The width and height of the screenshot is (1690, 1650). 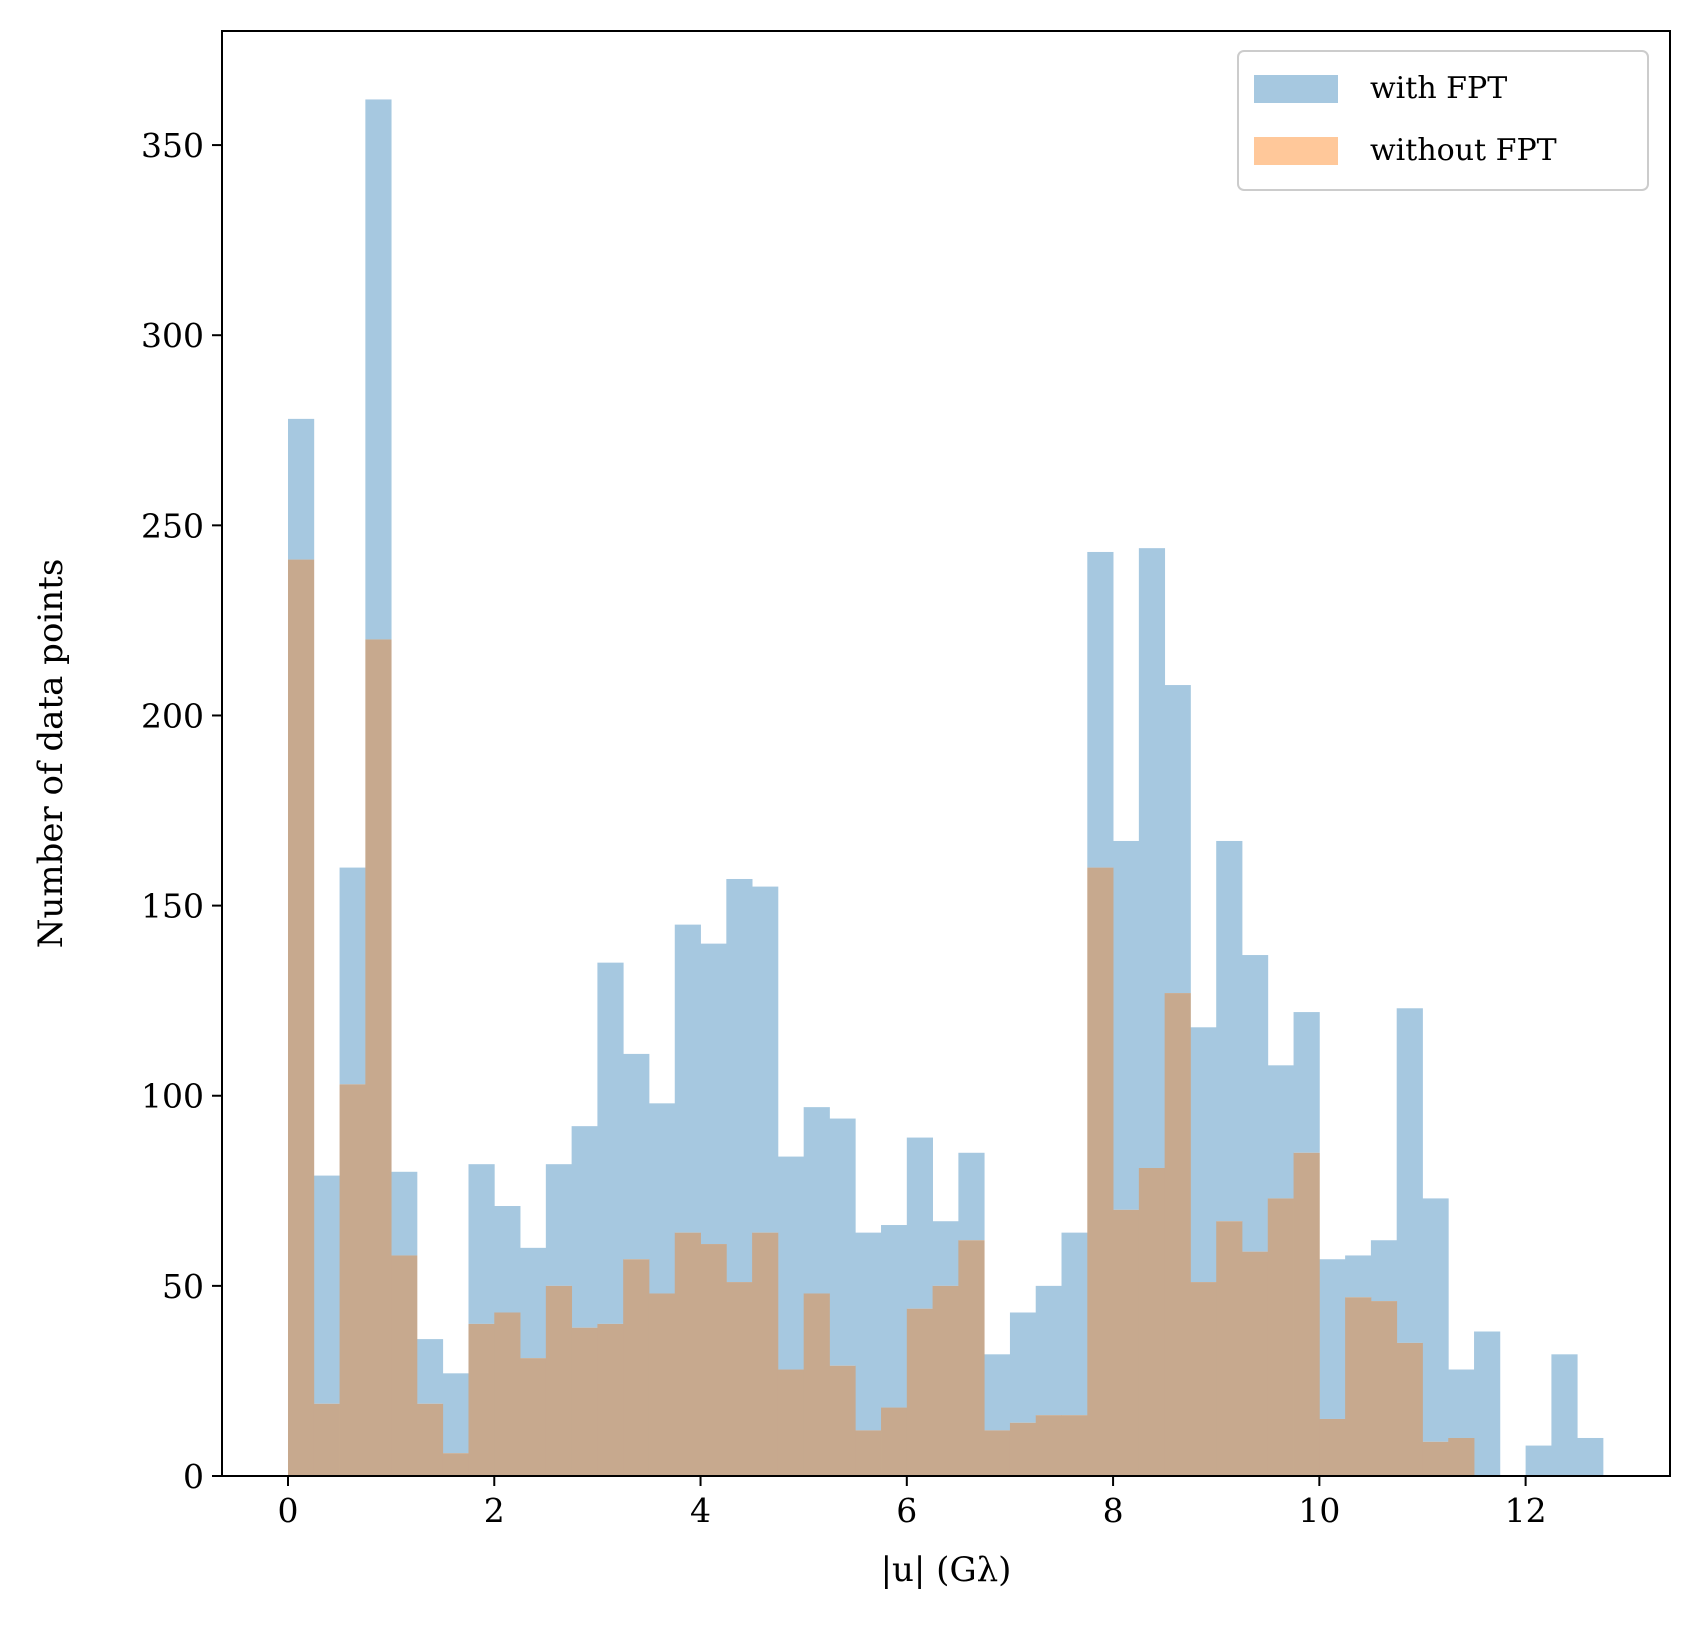 What do you see at coordinates (1296, 89) in the screenshot?
I see `legend-swatch-with-fpt` at bounding box center [1296, 89].